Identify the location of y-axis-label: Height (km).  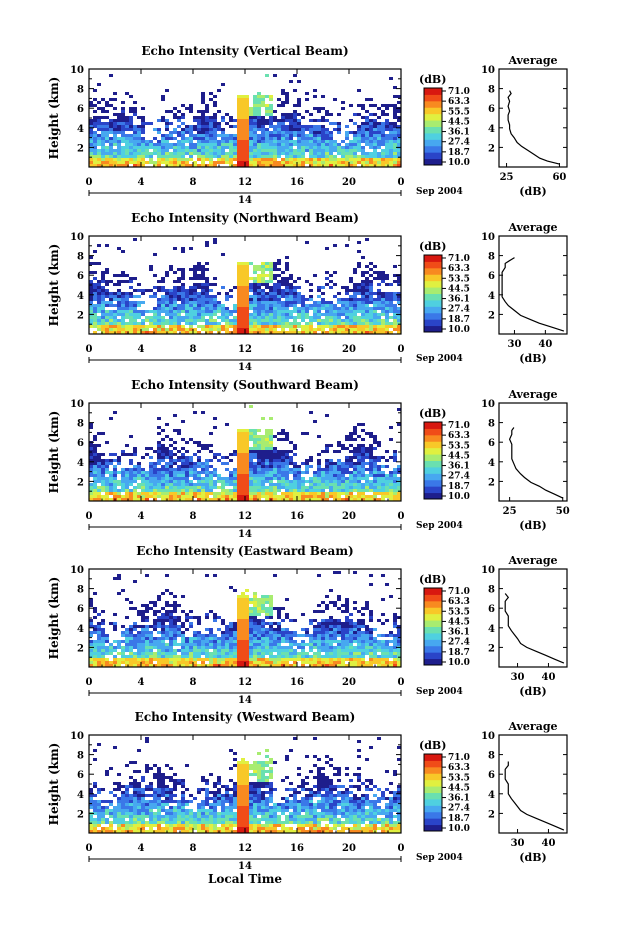
(54, 285).